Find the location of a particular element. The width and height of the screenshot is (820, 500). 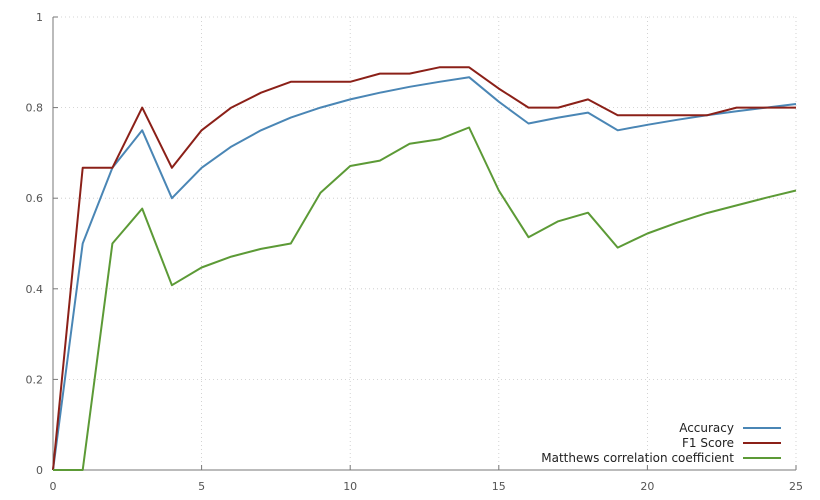

x-tick-label: 15 is located at coordinates (499, 486).